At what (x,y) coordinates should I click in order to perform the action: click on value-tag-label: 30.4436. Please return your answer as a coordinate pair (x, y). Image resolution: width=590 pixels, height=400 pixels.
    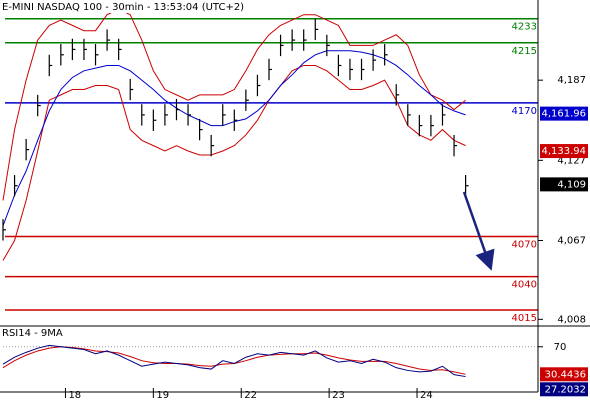
    Looking at the image, I should click on (565, 374).